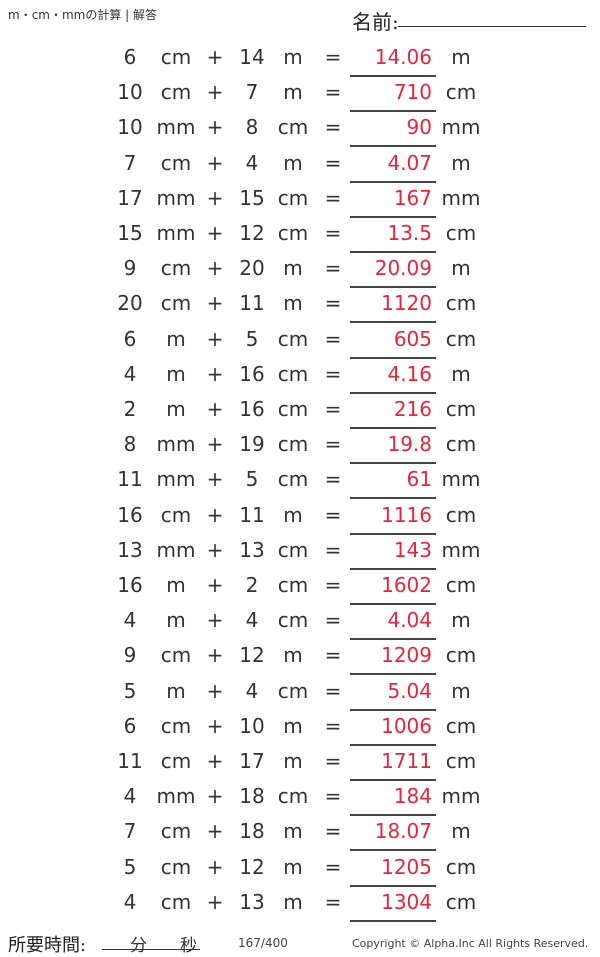  What do you see at coordinates (130, 690) in the screenshot?
I see `number-a: 5` at bounding box center [130, 690].